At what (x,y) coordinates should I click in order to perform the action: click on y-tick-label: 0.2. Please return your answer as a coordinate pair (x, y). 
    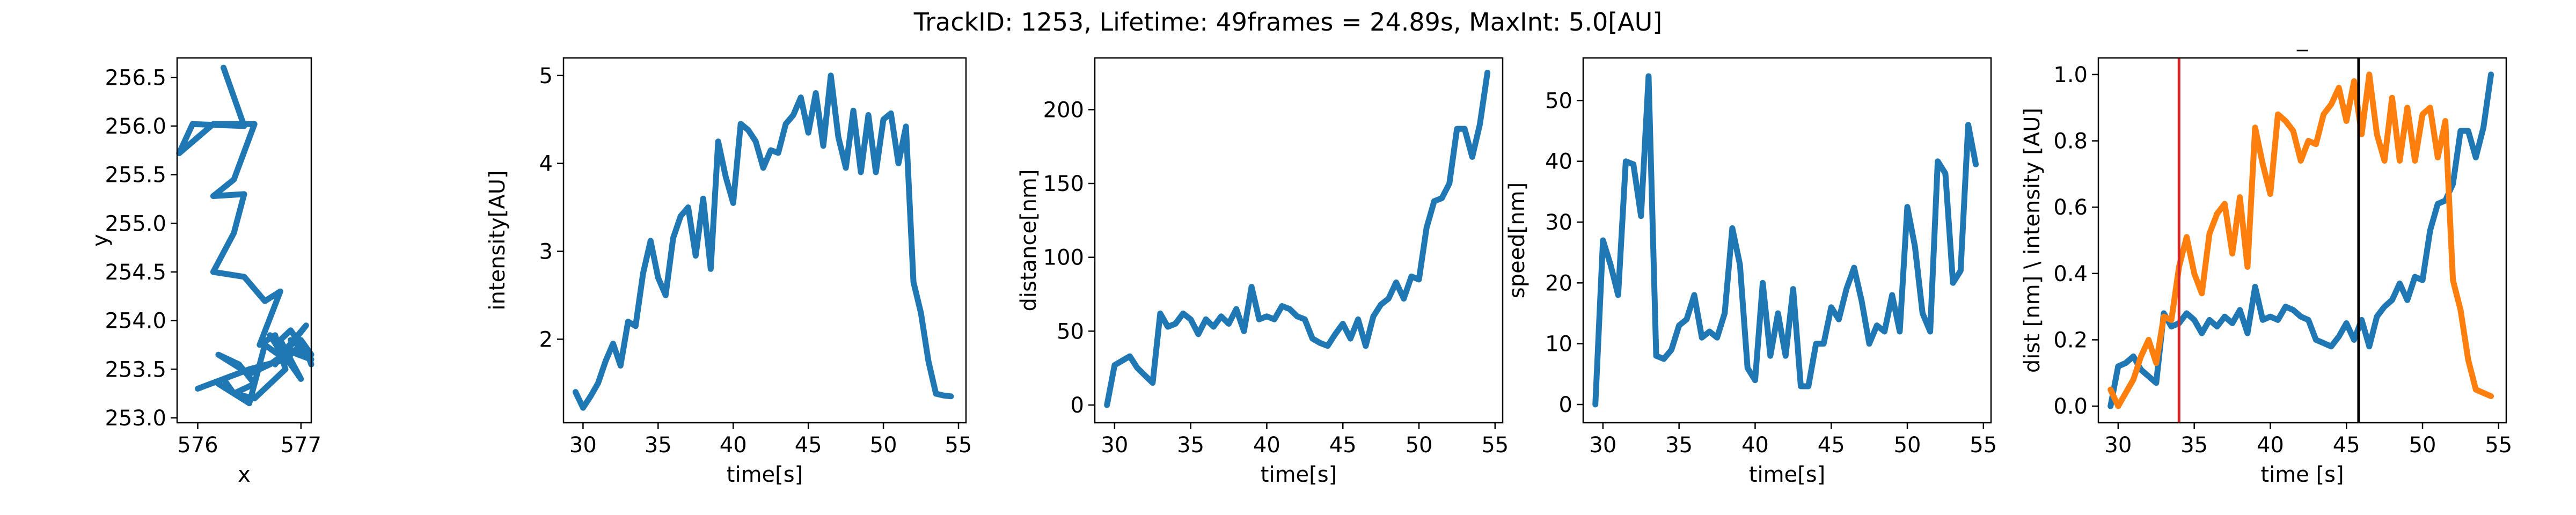
    Looking at the image, I should click on (2070, 340).